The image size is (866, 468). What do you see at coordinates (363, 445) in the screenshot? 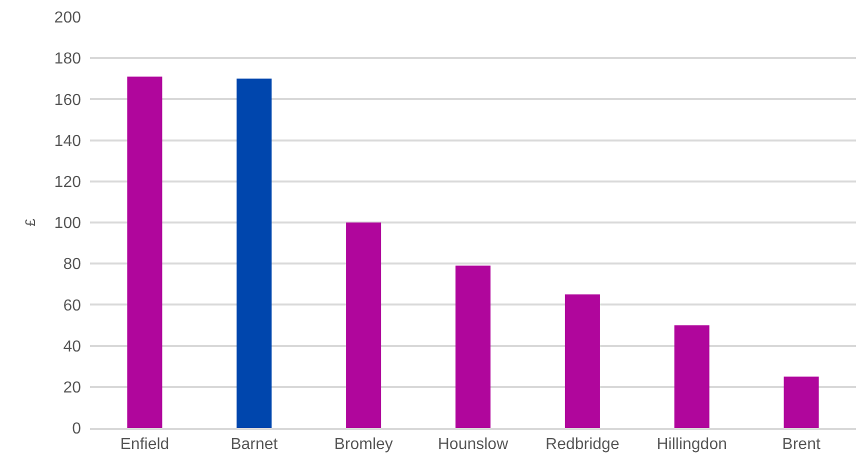
I see `x-tick-label: Bromley` at bounding box center [363, 445].